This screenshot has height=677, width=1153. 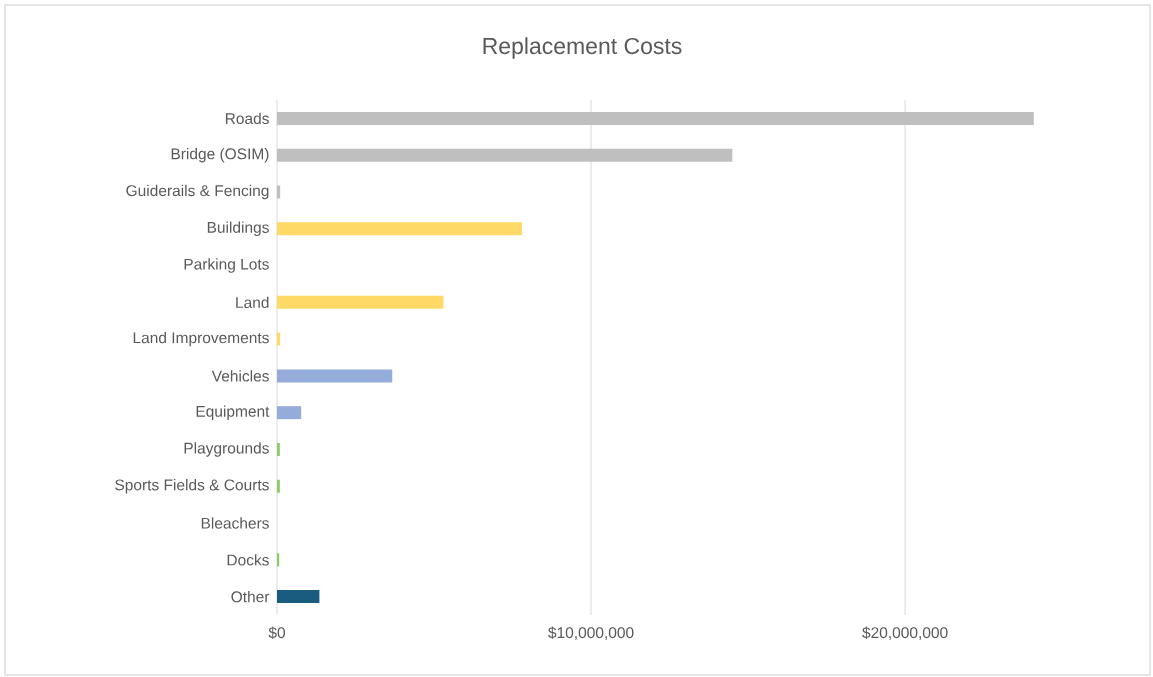 What do you see at coordinates (240, 376) in the screenshot?
I see `y-tick-label: Vehicles` at bounding box center [240, 376].